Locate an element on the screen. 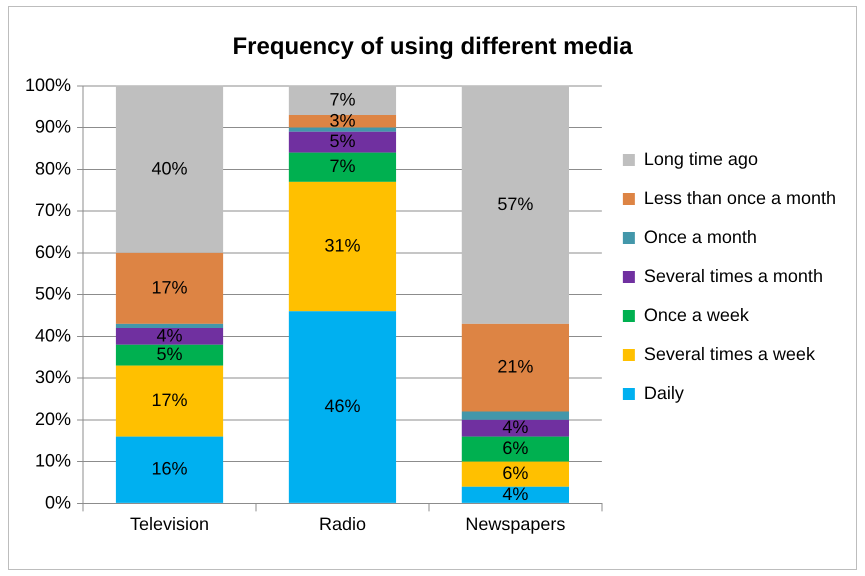  legend-label: Several times a month is located at coordinates (733, 276).